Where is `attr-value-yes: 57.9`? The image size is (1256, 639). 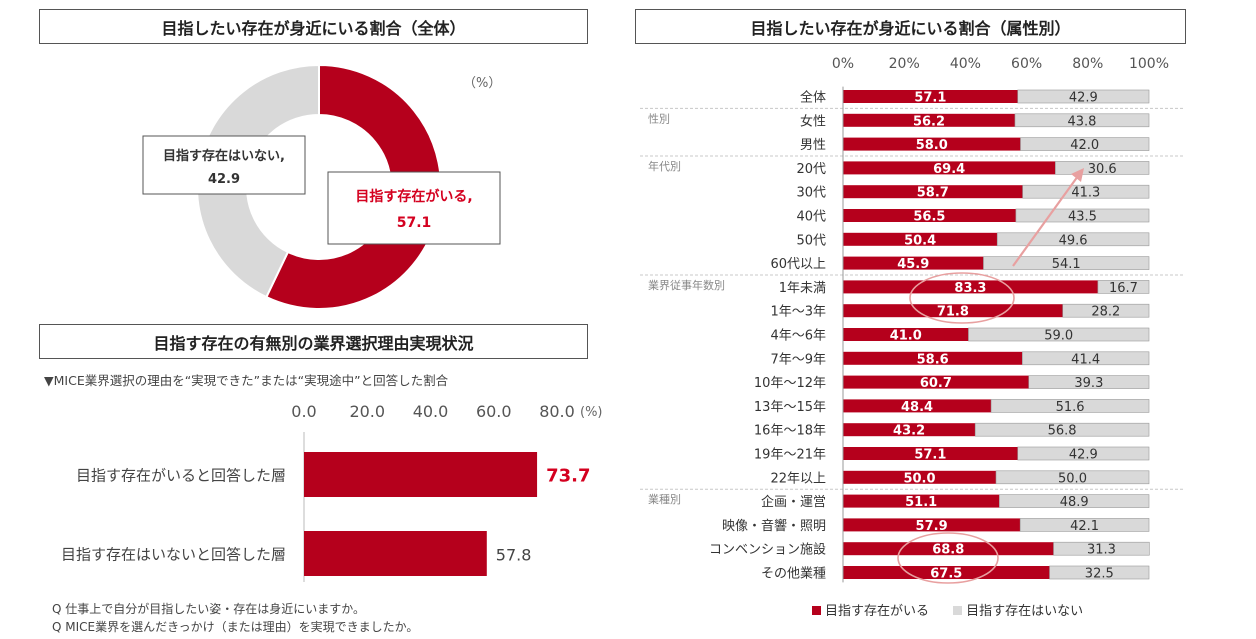 attr-value-yes: 57.9 is located at coordinates (932, 526).